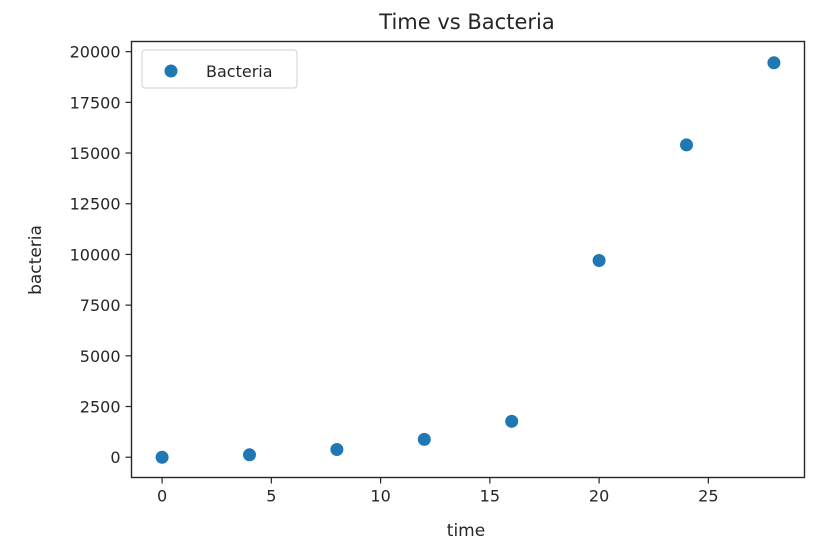 This screenshot has width=832, height=558. Describe the element at coordinates (95, 102) in the screenshot. I see `y-tick-label: 17500` at that location.